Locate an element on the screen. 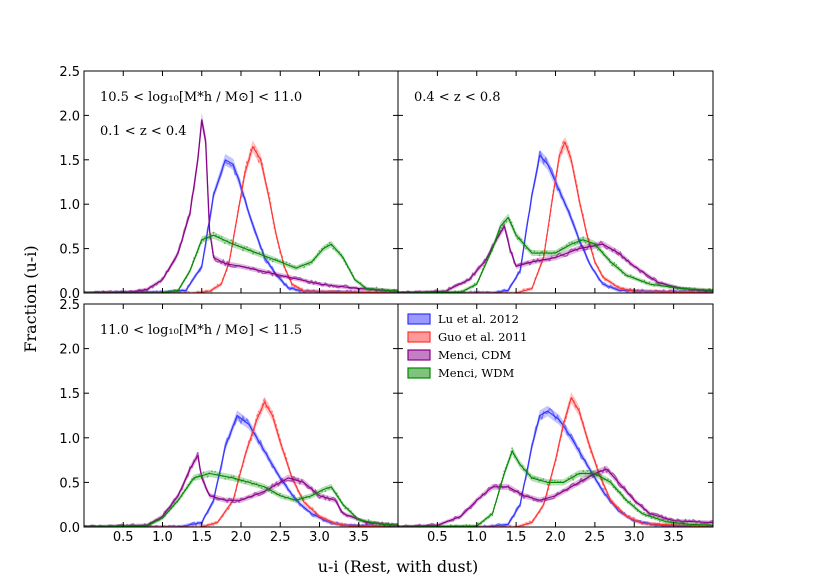  y-axis-label: Fraction (u-i) is located at coordinates (30, 298).